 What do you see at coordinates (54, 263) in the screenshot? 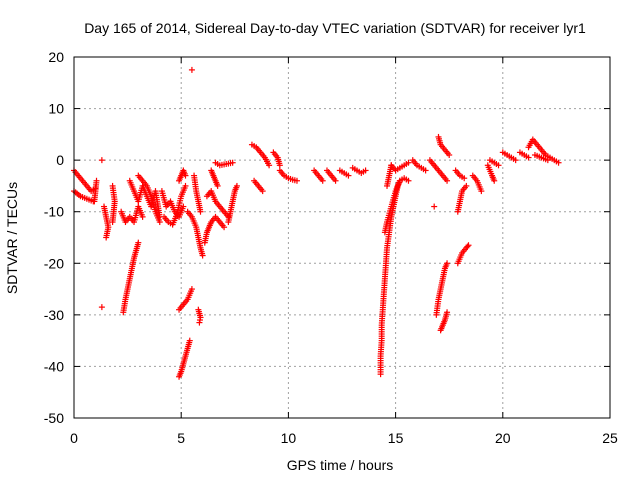
I see `y-tick-label: -20` at bounding box center [54, 263].